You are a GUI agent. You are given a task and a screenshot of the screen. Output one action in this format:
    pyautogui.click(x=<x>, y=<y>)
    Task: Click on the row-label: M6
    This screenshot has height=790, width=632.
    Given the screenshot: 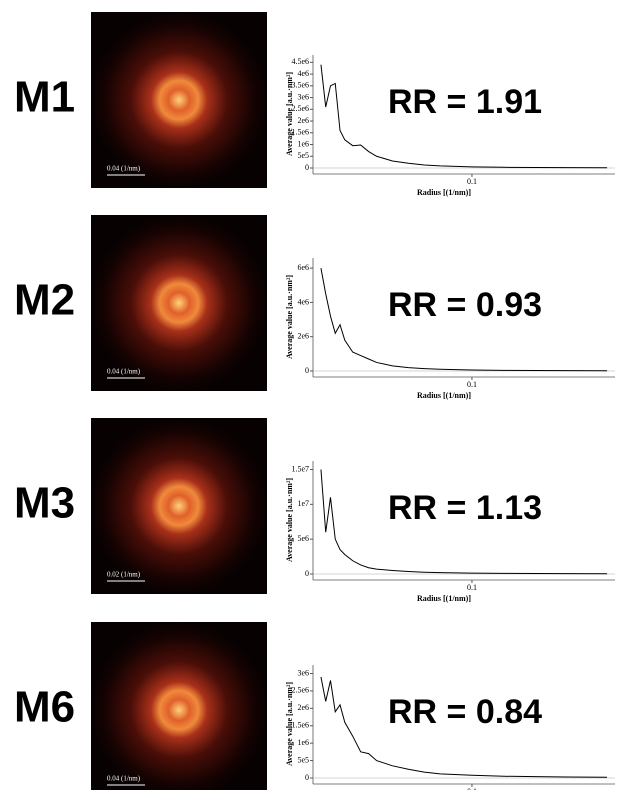 What is the action you would take?
    pyautogui.click(x=44, y=707)
    